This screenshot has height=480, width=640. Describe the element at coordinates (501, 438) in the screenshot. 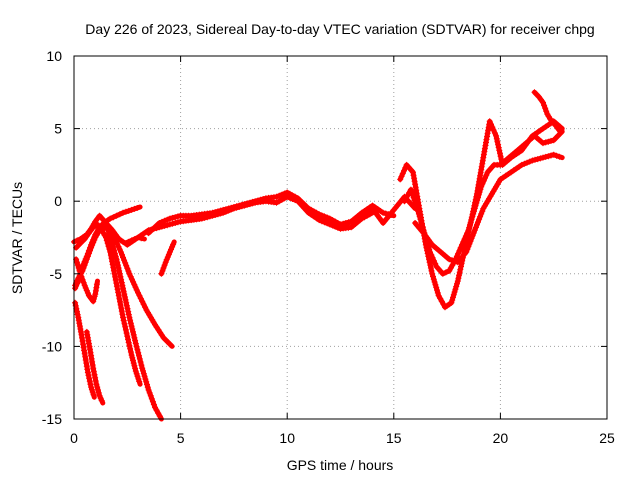

I see `x-tick-label: 20` at that location.